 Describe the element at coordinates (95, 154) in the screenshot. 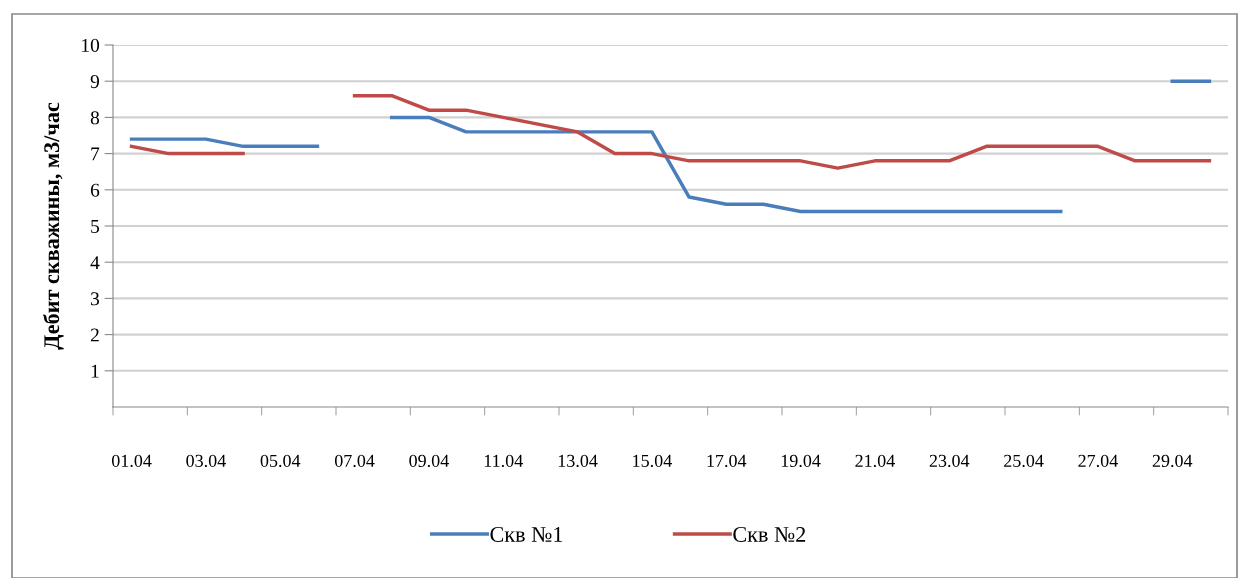

I see `y-tick-label: 7` at that location.